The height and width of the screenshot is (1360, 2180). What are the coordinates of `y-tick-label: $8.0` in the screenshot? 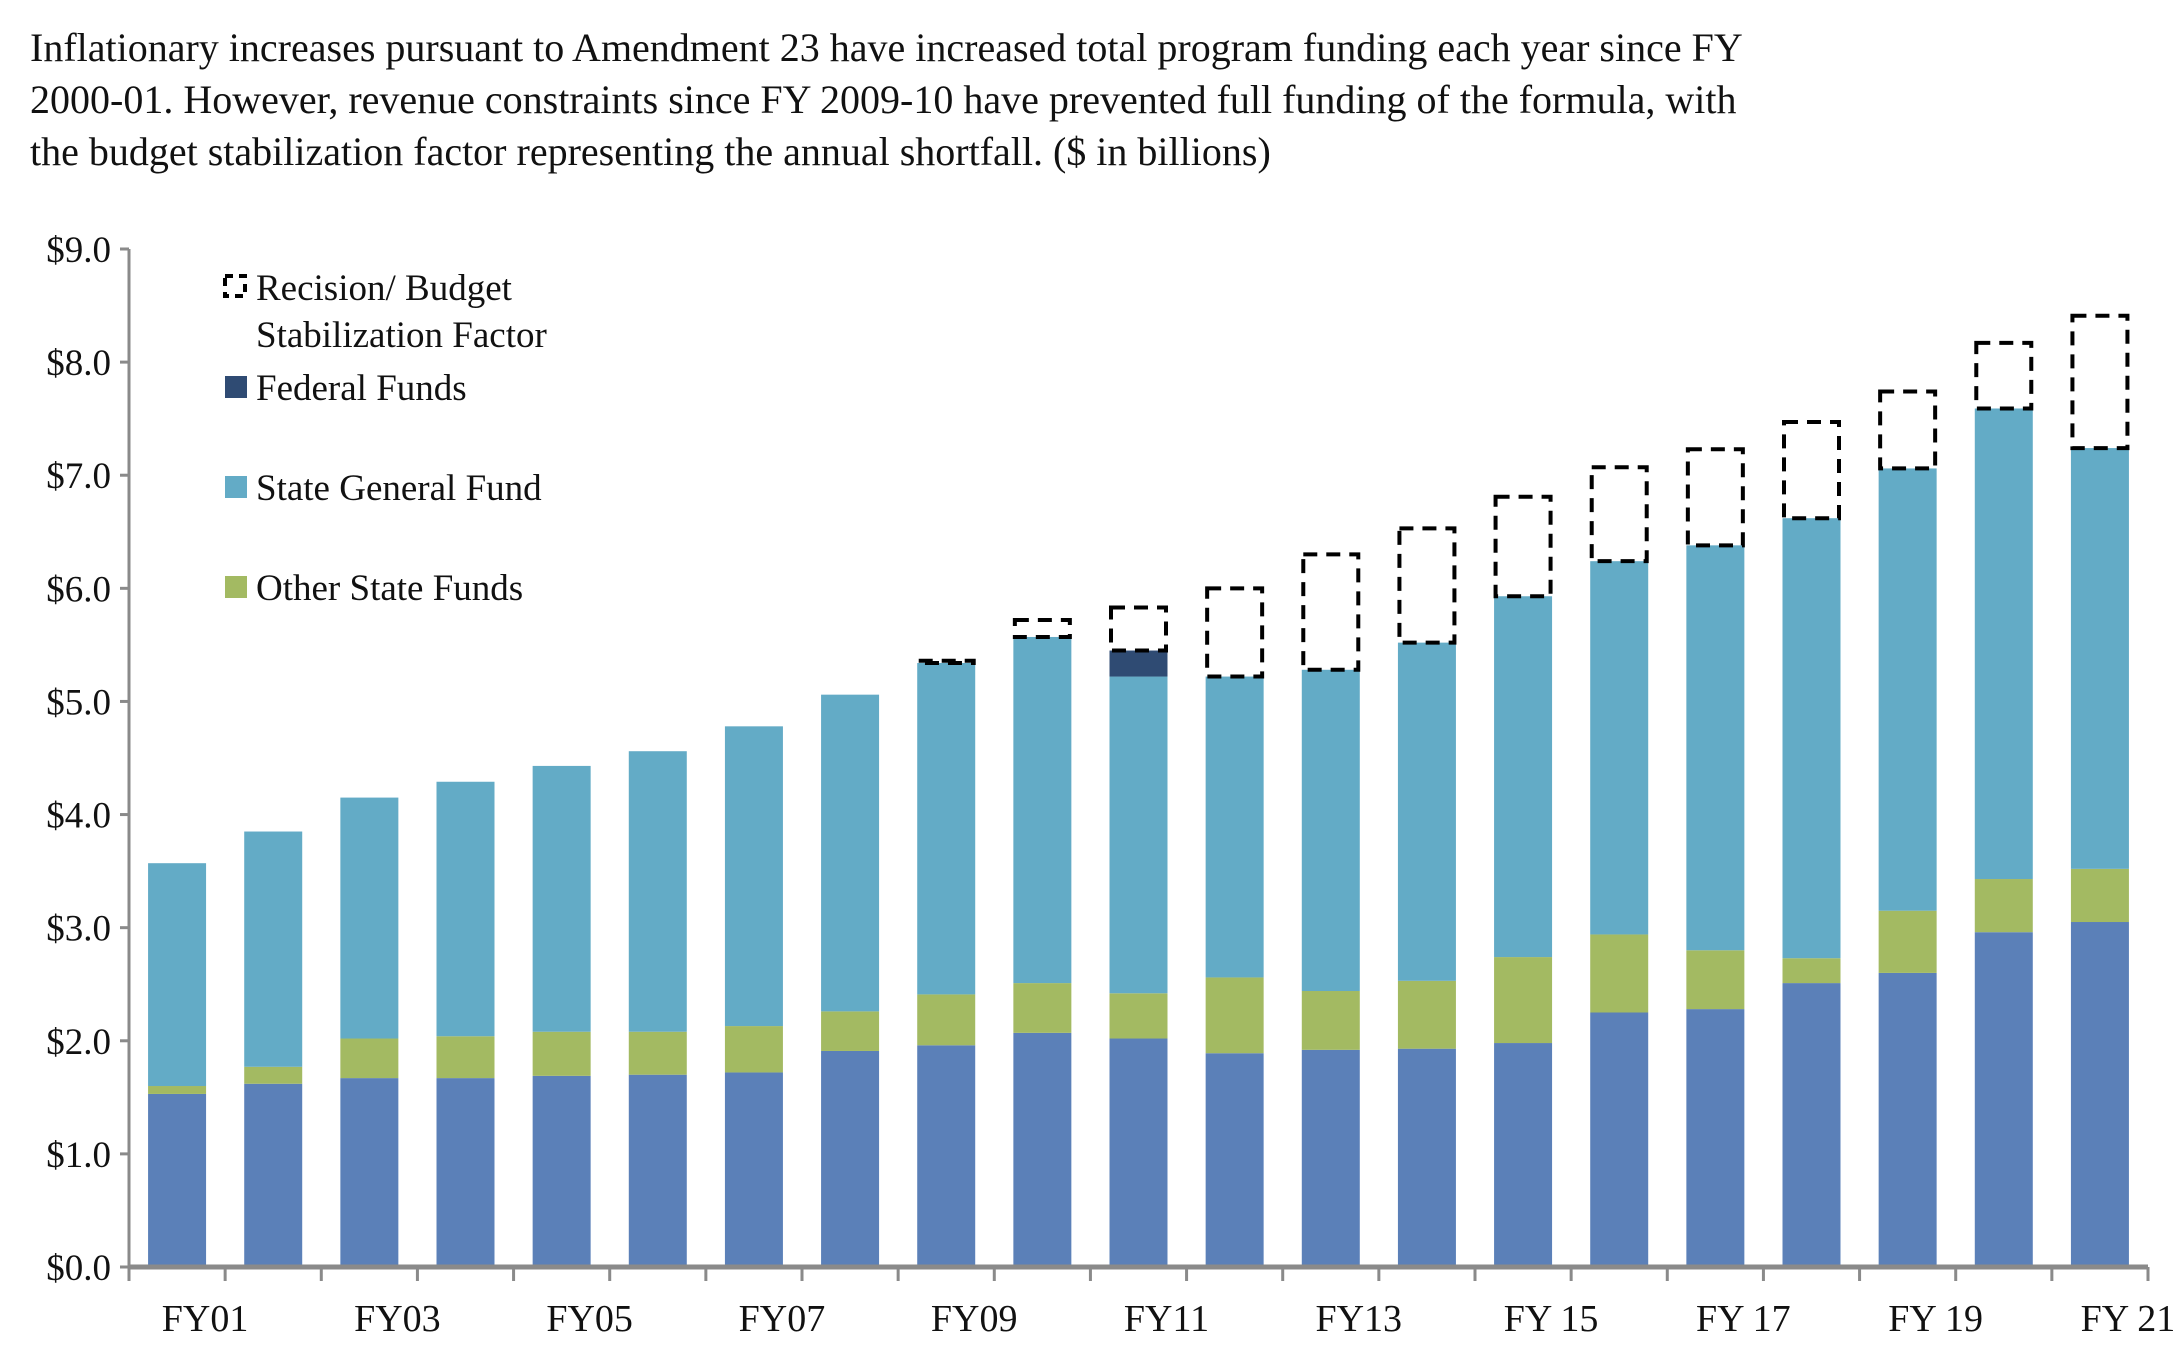 It's located at (78, 363).